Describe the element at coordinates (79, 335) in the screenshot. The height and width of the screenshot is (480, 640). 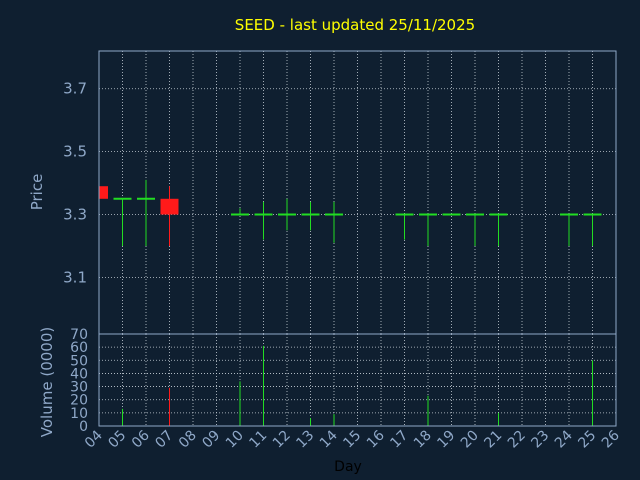
I see `volume-tick-label: 70` at that location.